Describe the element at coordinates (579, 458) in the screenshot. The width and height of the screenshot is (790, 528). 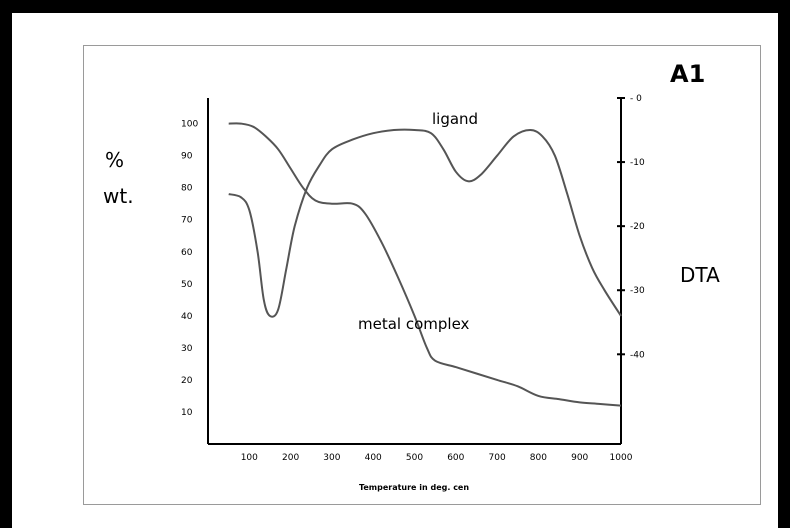
I see `x-tick-label: 900` at that location.